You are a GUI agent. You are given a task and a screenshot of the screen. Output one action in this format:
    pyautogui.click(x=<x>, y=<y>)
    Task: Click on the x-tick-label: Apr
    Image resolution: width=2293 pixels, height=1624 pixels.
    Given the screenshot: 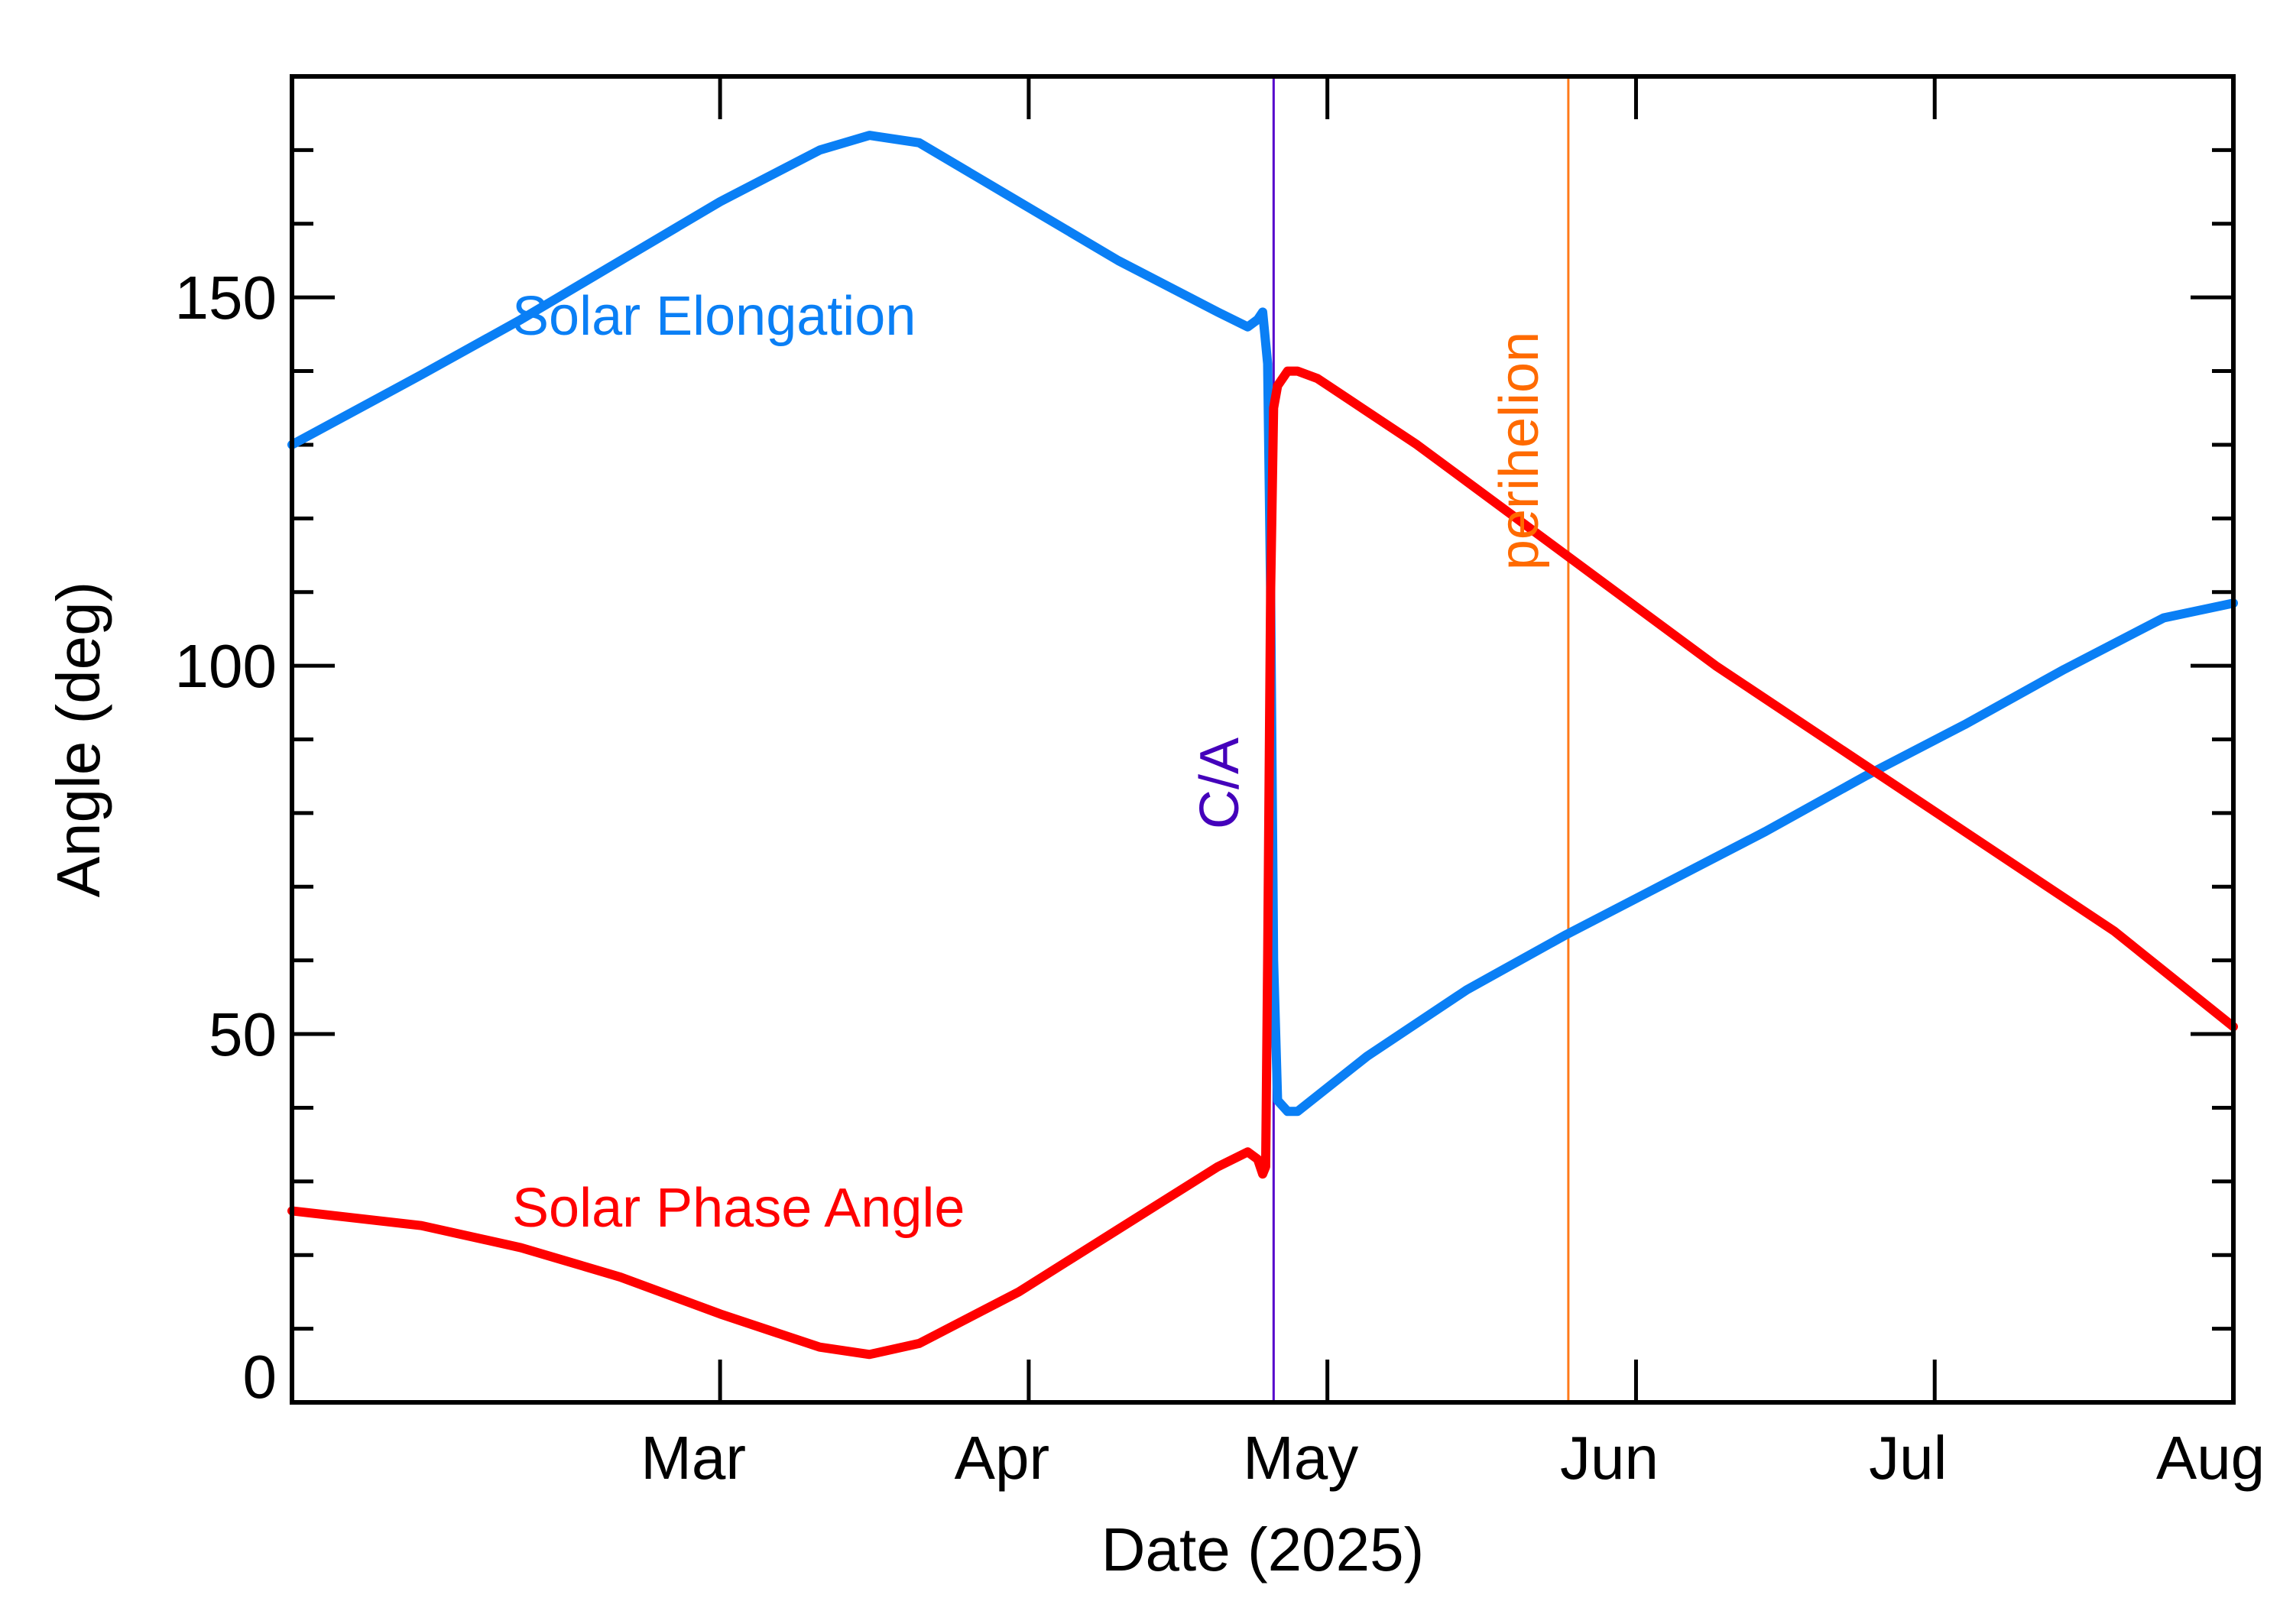 What is the action you would take?
    pyautogui.click(x=1002, y=1458)
    